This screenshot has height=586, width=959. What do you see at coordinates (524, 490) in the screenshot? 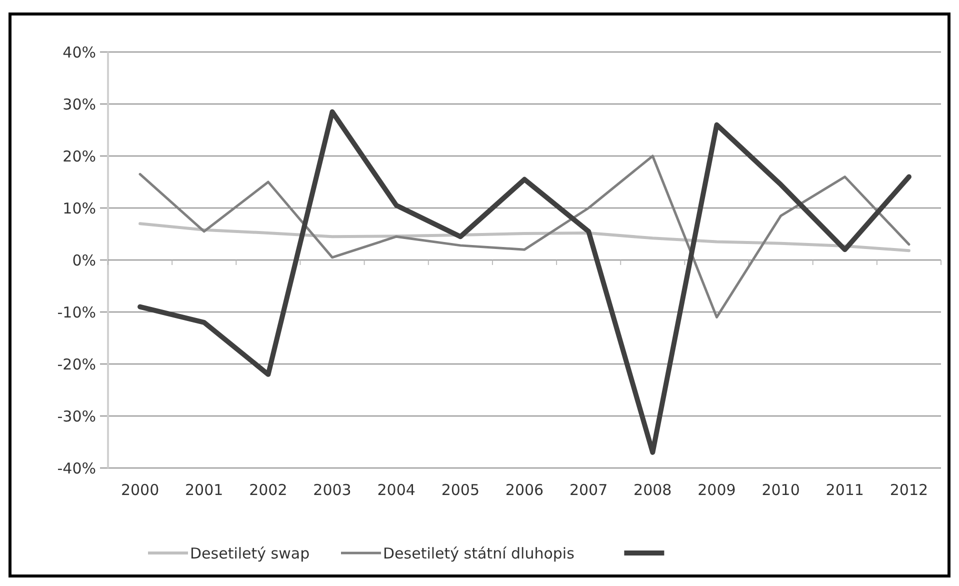
I see `x-tick-label: 2006` at bounding box center [524, 490].